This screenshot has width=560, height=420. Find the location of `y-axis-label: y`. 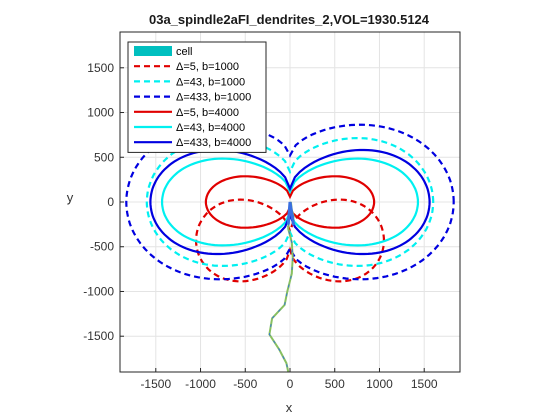

y-axis-label: y is located at coordinates (70, 197).